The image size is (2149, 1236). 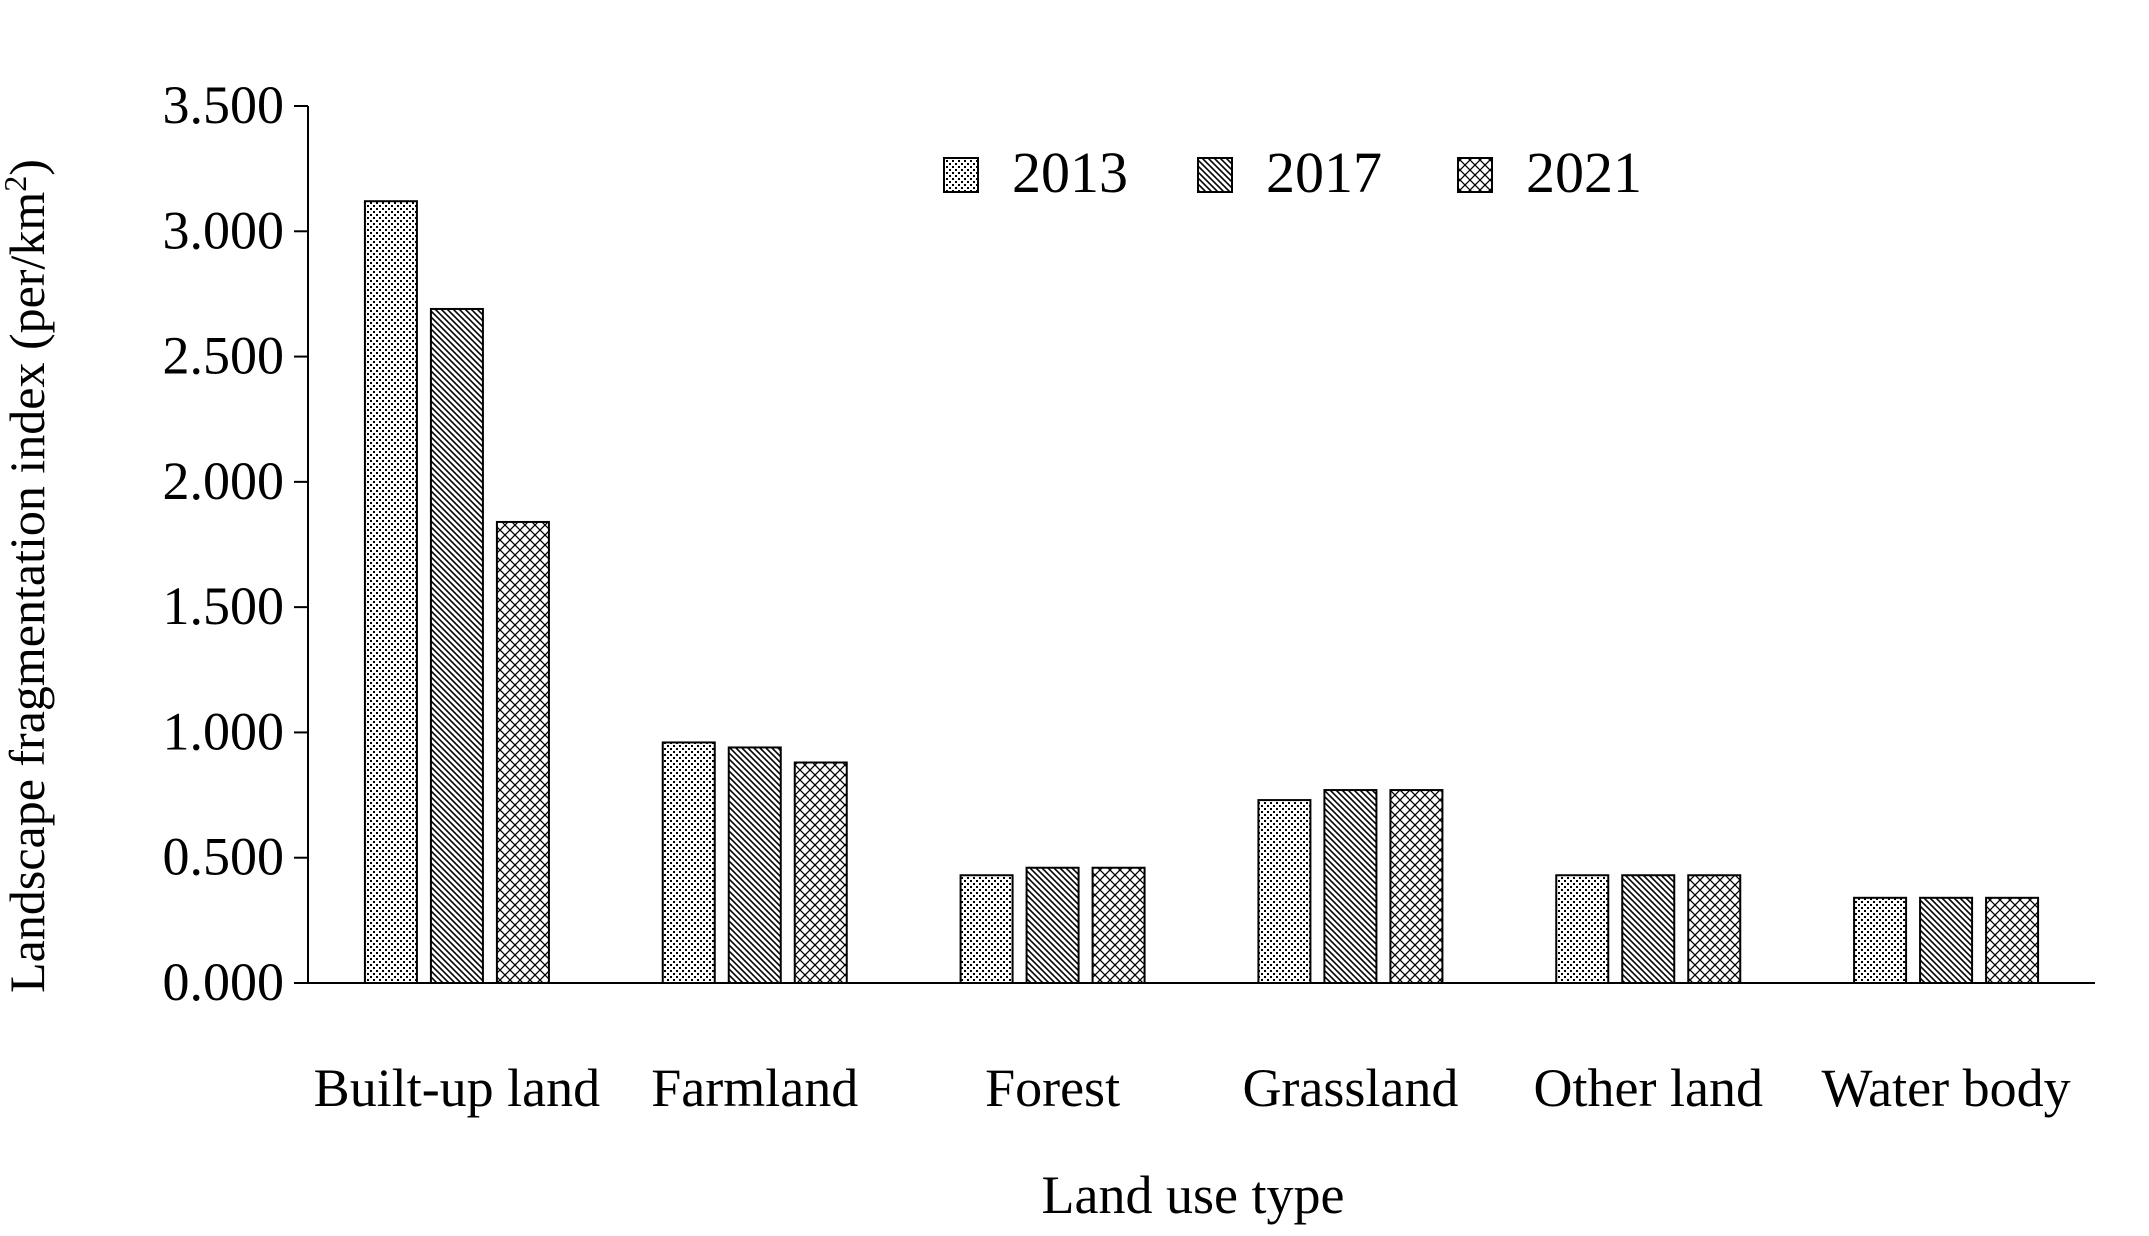 What do you see at coordinates (1946, 940) in the screenshot?
I see `bar-water-body-2017` at bounding box center [1946, 940].